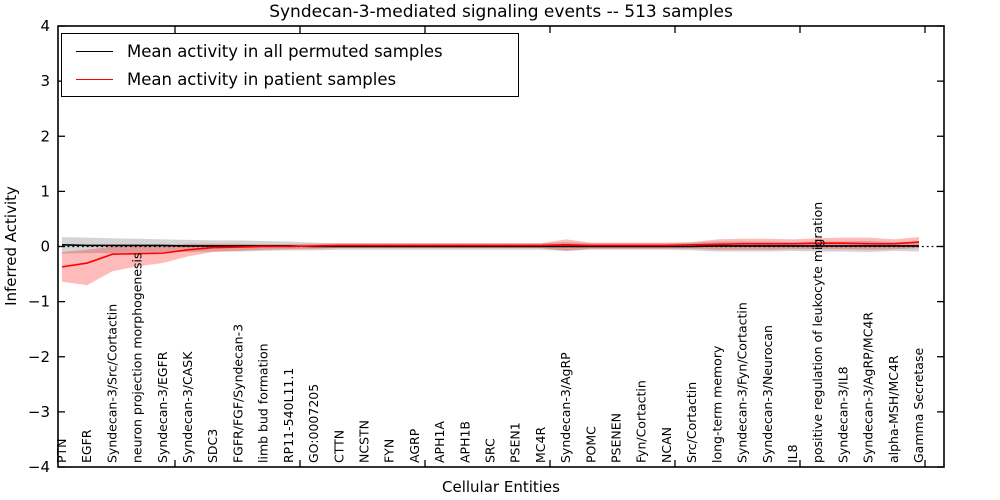 The height and width of the screenshot is (500, 1000). I want to click on x-category-label: Syndecan-3/AgRP, so click(565, 407).